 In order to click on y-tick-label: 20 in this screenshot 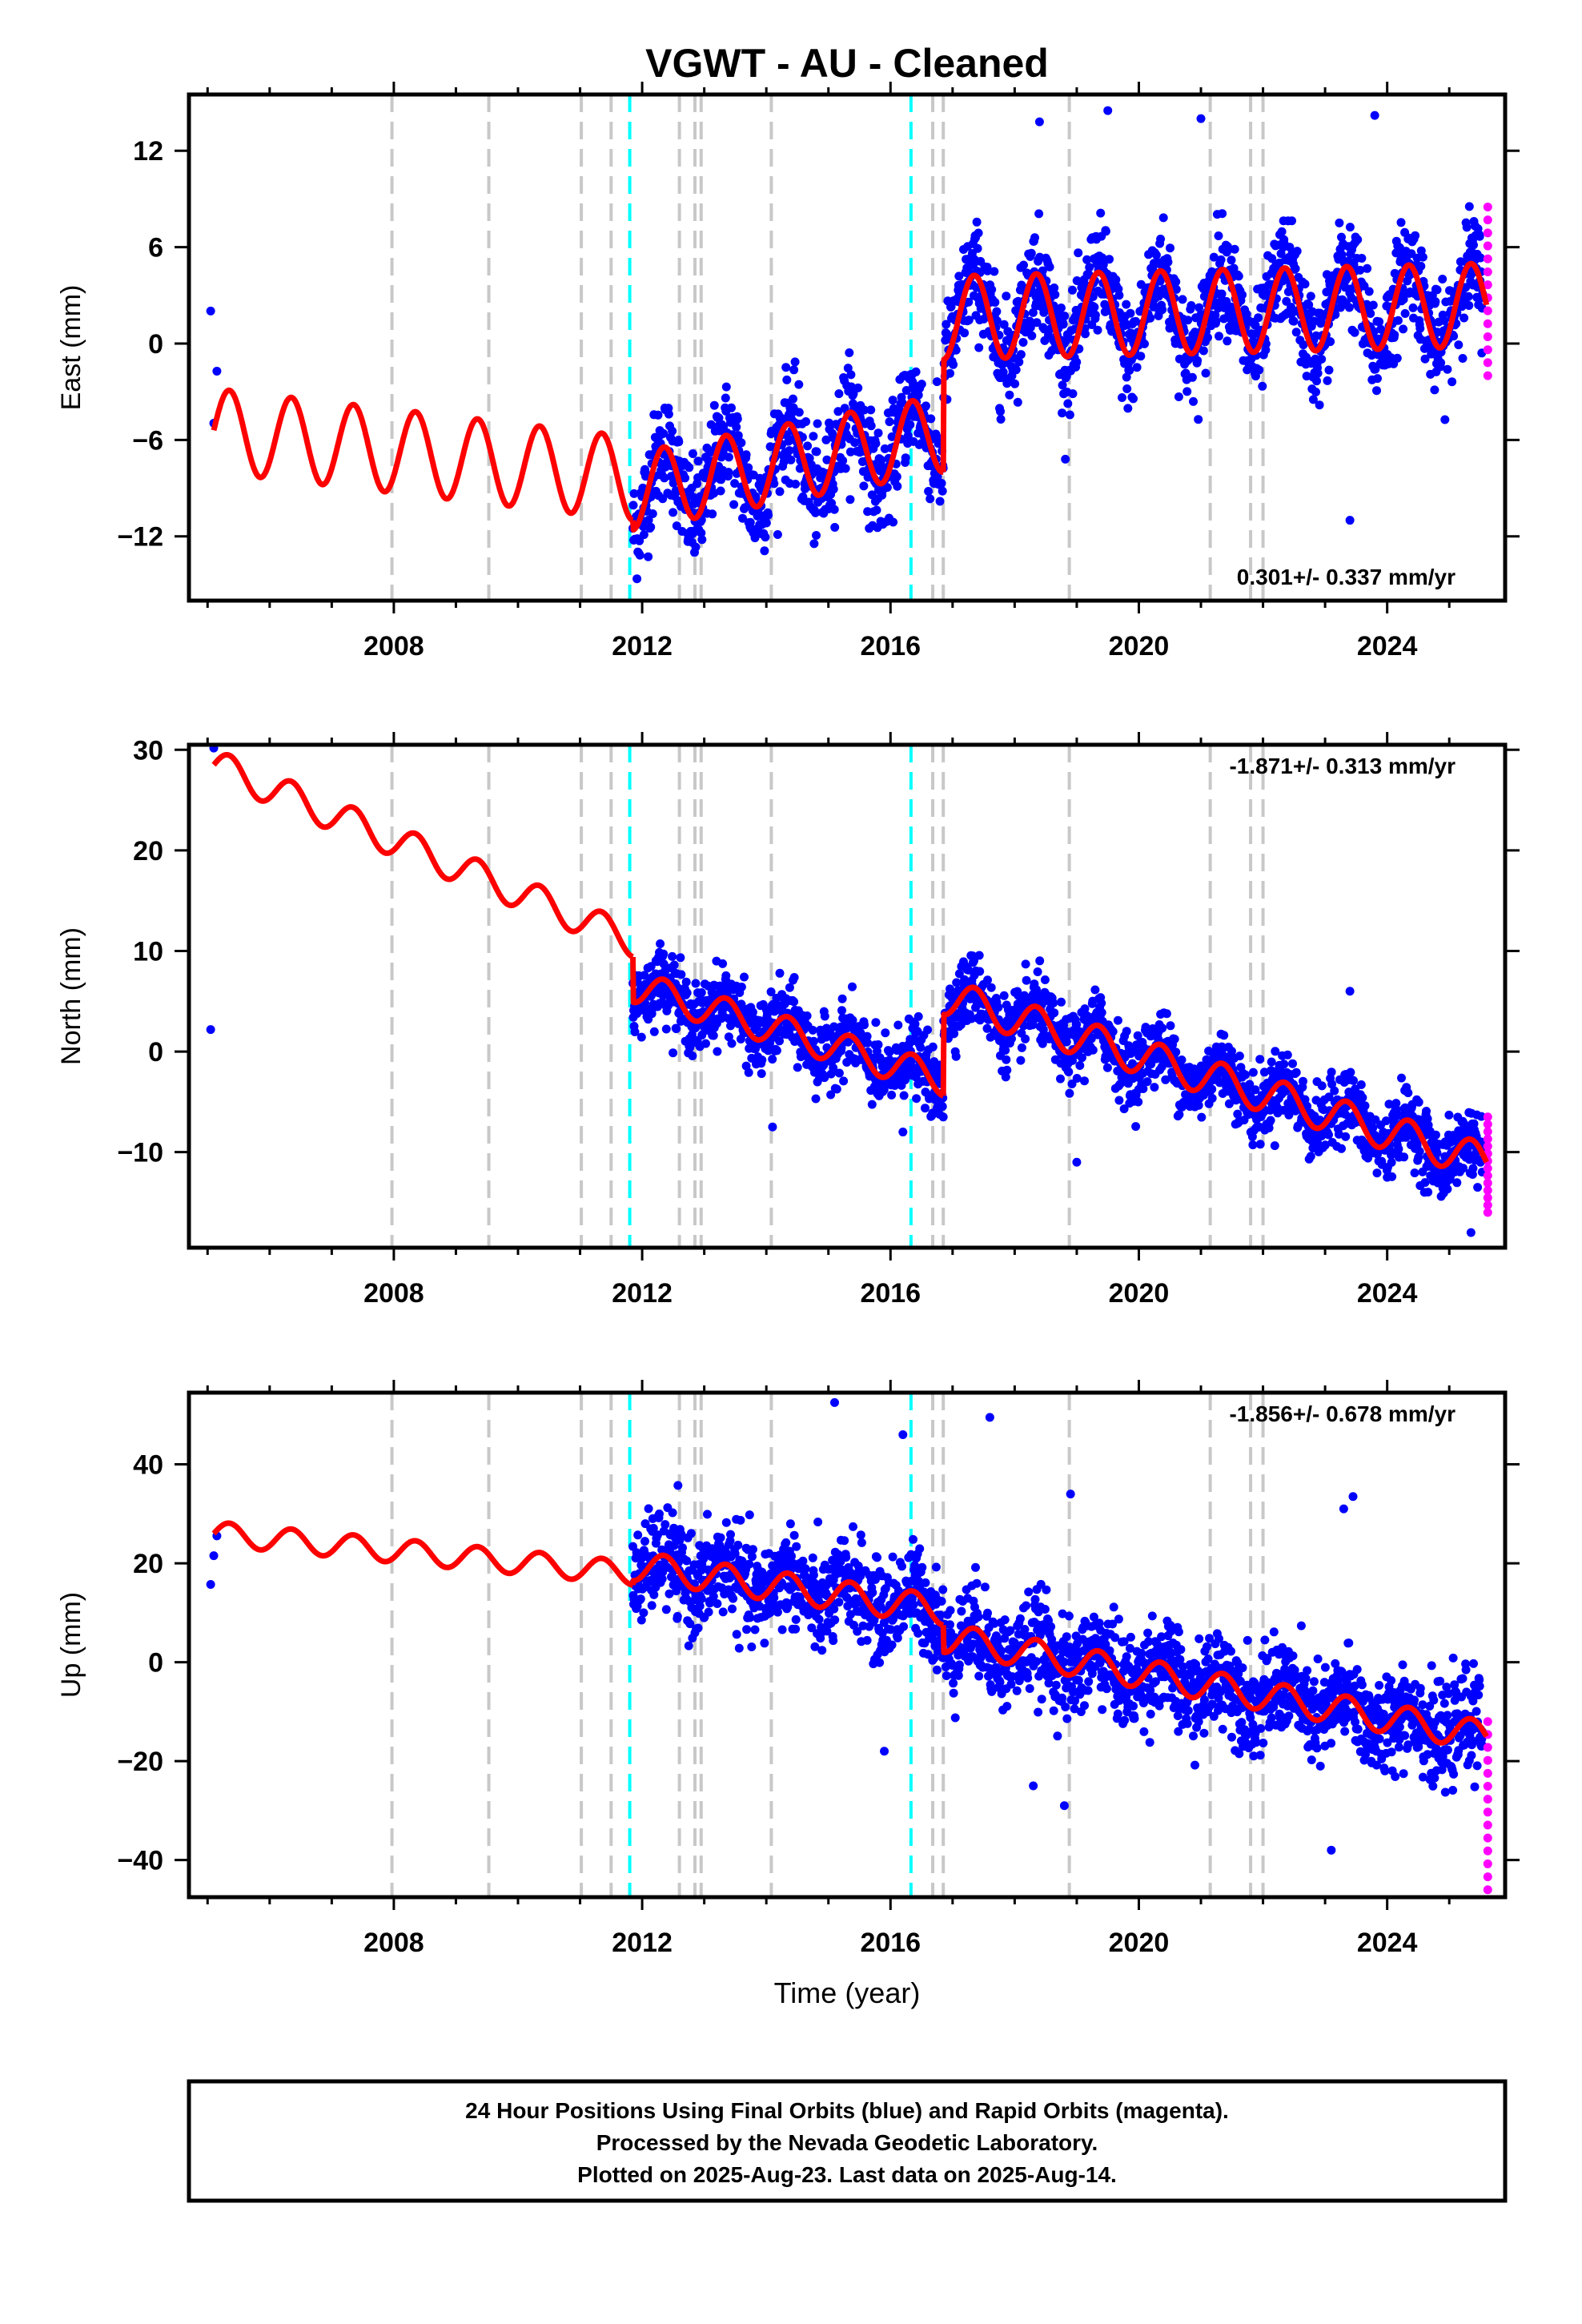, I will do `click(148, 851)`.